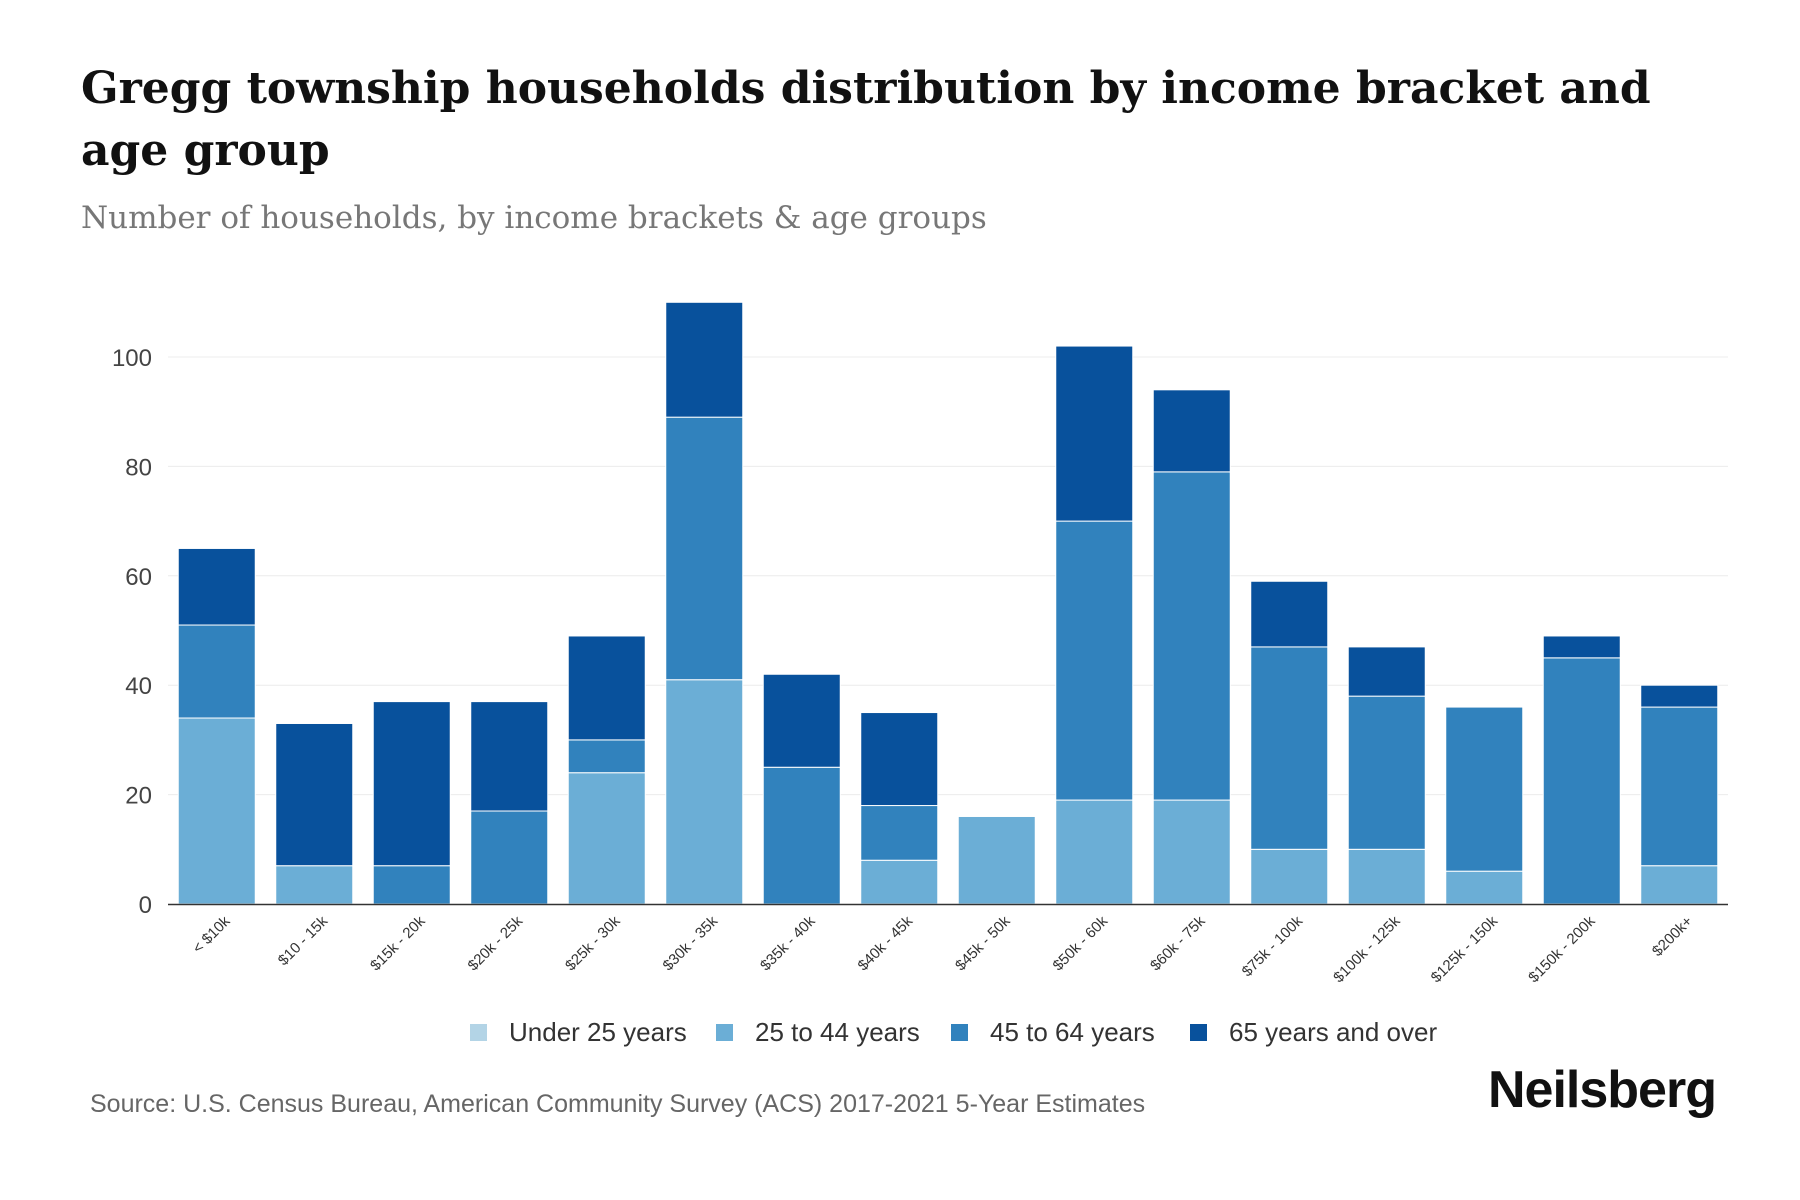  Describe the element at coordinates (1602, 1090) in the screenshot. I see `brand-logo: Neilsberg` at that location.